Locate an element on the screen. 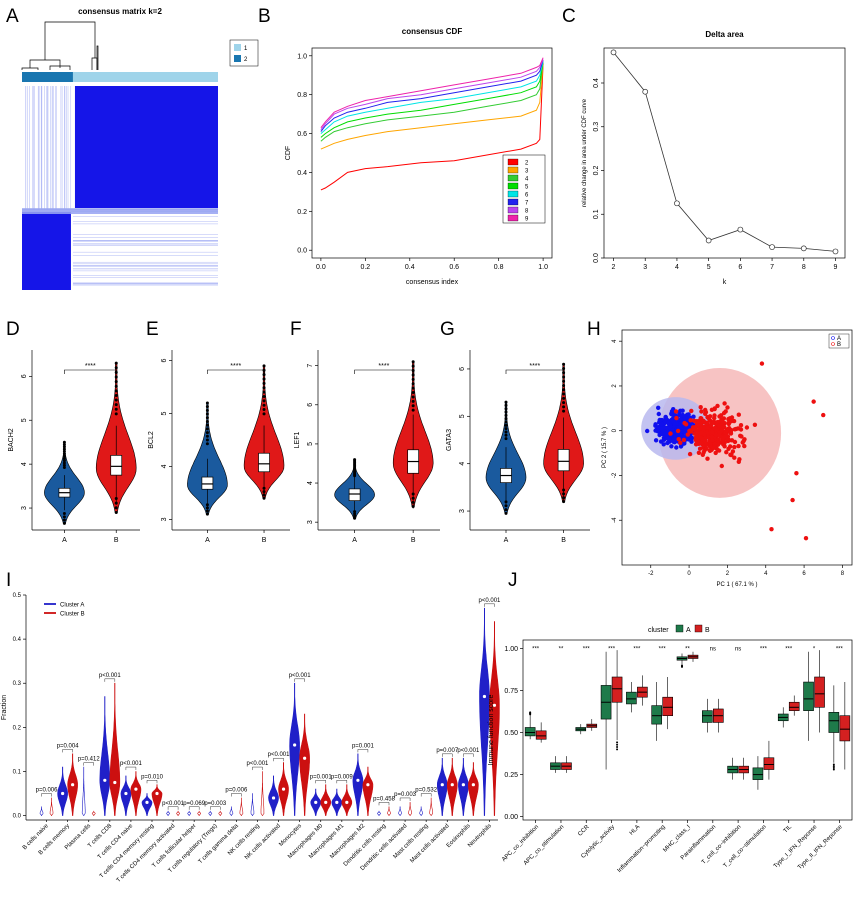  cdf-line-k8 is located at coordinates (432, 94).